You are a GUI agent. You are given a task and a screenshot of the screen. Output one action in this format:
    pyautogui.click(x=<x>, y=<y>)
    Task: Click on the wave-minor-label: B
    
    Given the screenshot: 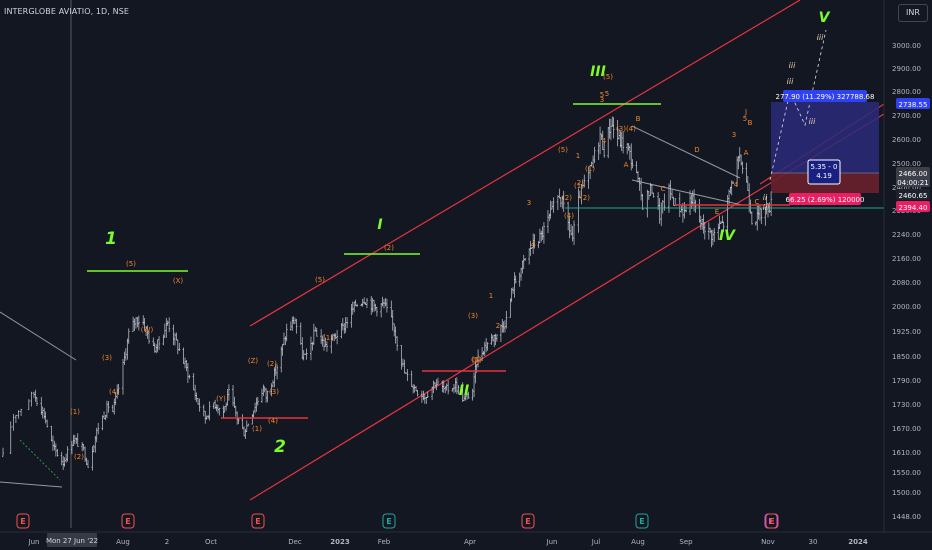 What is the action you would take?
    pyautogui.click(x=638, y=119)
    